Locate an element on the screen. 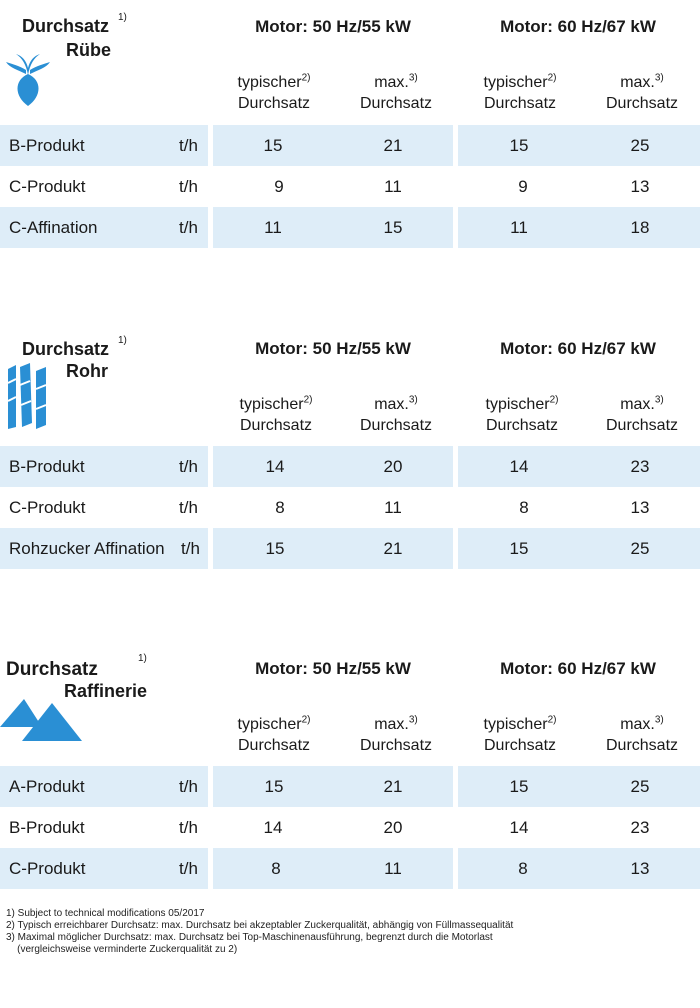 The width and height of the screenshot is (700, 1008). section-title-line2: Rohr is located at coordinates (87, 371).